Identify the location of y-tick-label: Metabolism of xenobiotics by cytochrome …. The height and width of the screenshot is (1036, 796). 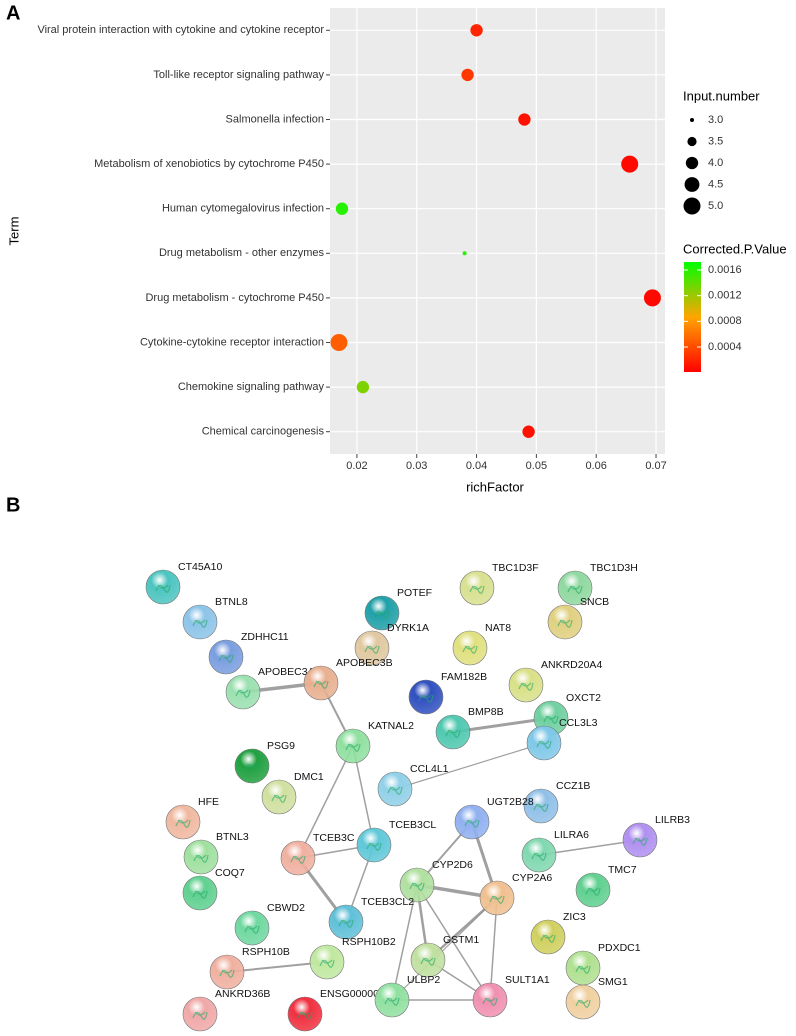
(209, 164).